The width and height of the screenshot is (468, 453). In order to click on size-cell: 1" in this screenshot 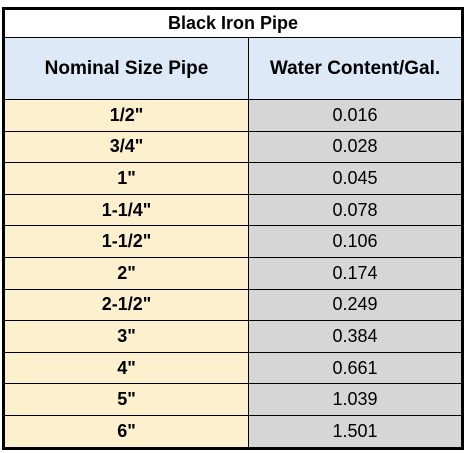, I will do `click(126, 178)`.